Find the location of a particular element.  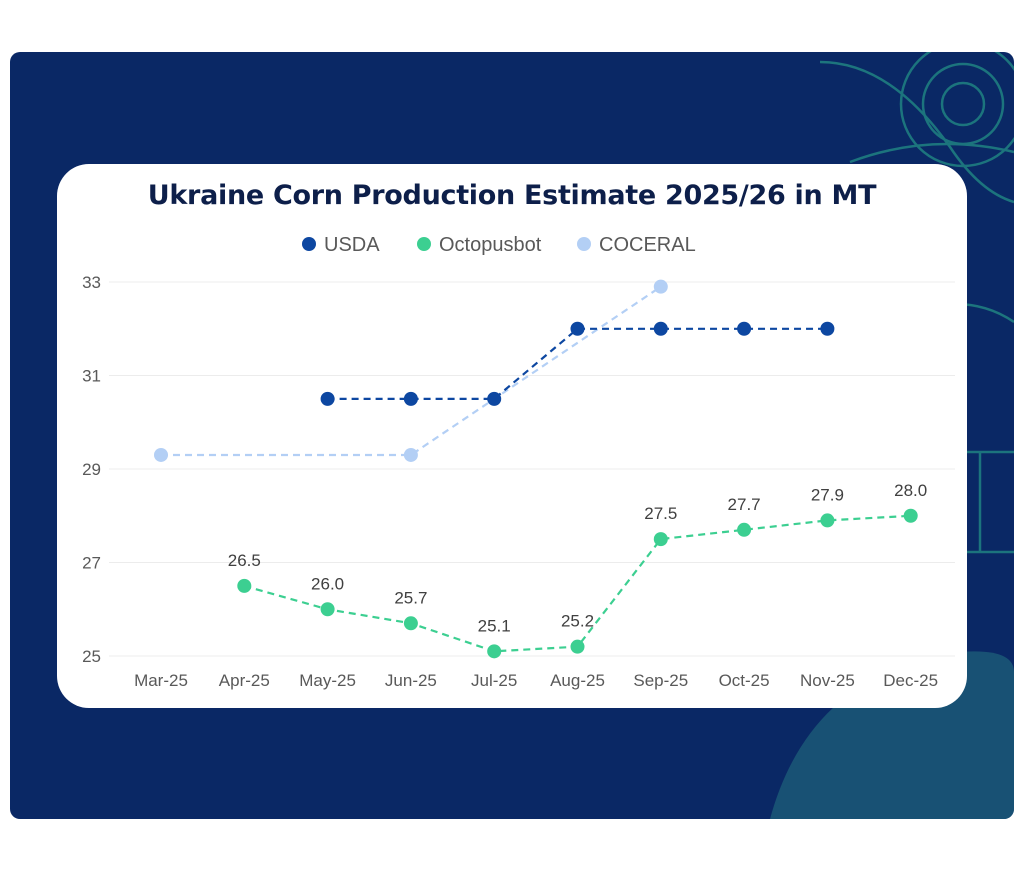

data-label: 25.1 is located at coordinates (494, 625).